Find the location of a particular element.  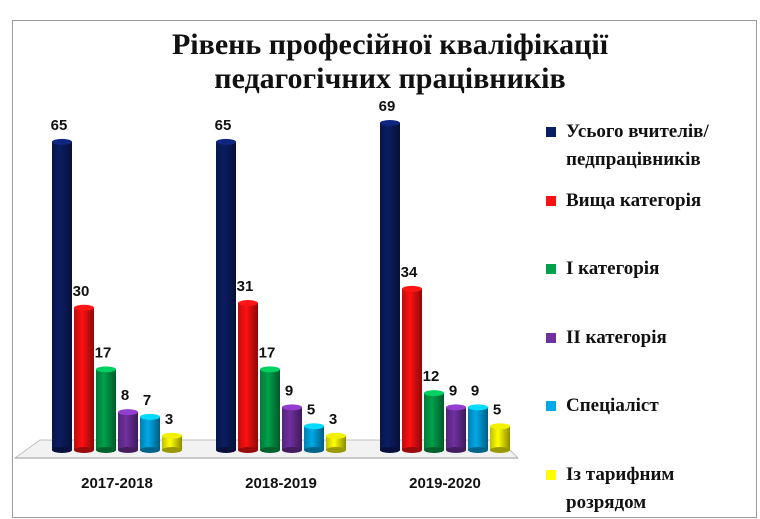

legend-item: І категорія is located at coordinates (651, 289).